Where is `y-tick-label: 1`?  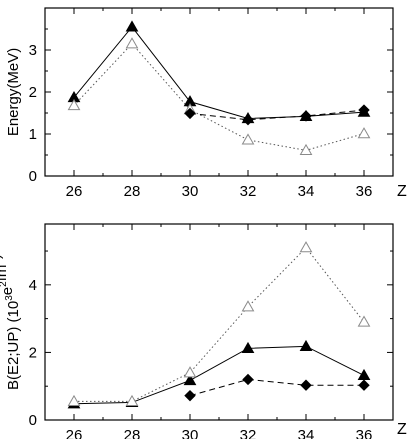
y-tick-label: 1 is located at coordinates (33, 134).